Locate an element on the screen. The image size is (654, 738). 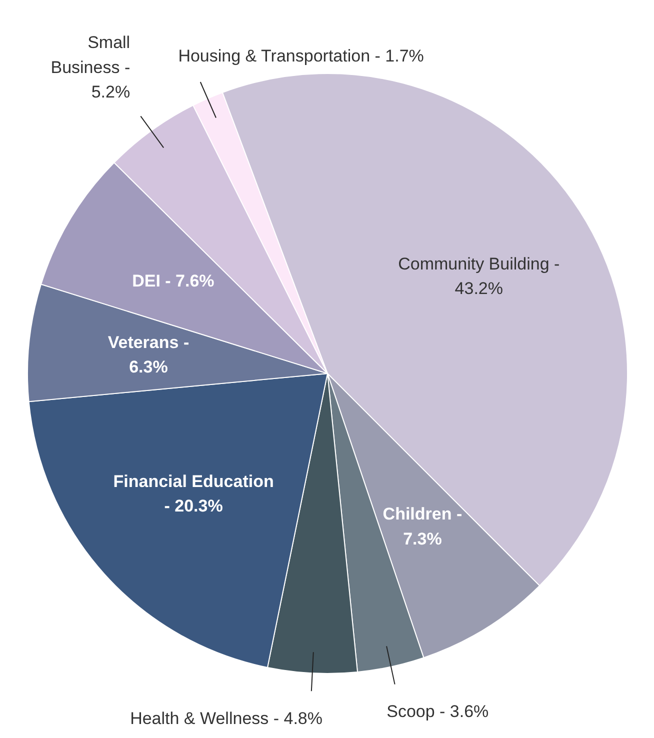
slice-label: Housing & Transportation - 1.7% is located at coordinates (301, 56).